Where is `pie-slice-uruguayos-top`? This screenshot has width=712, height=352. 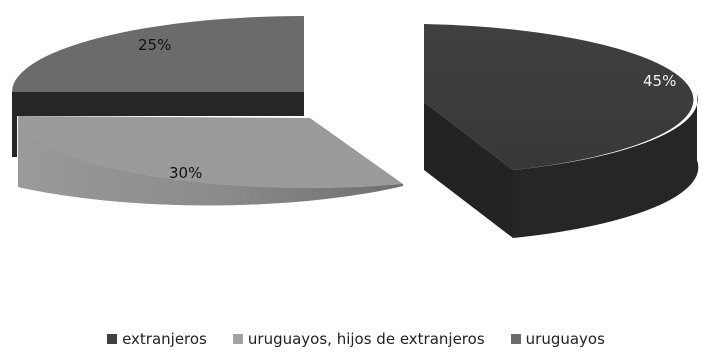 pie-slice-uruguayos-top is located at coordinates (158, 54).